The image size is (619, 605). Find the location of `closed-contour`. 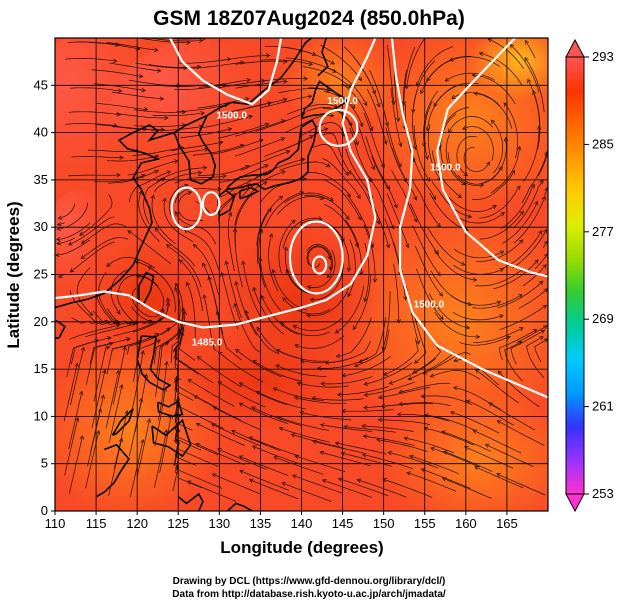

closed-contour is located at coordinates (186, 208).